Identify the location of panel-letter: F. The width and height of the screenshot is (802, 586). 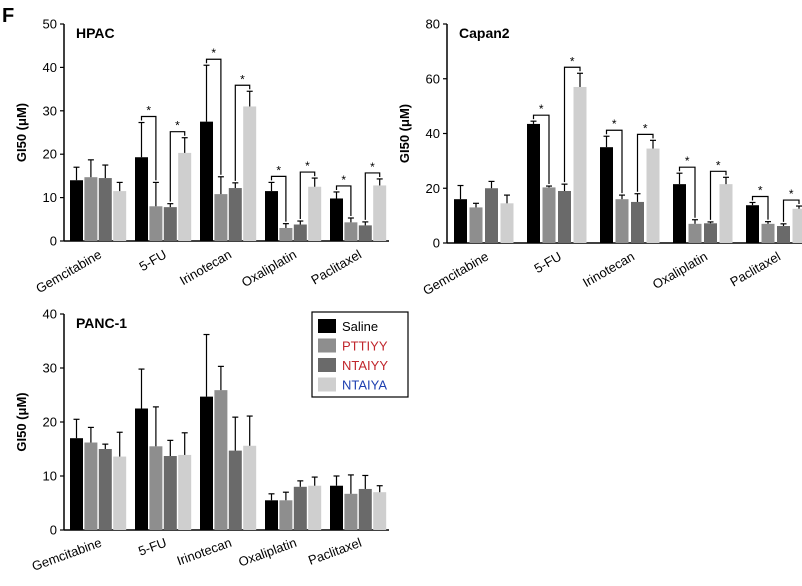
(8, 16).